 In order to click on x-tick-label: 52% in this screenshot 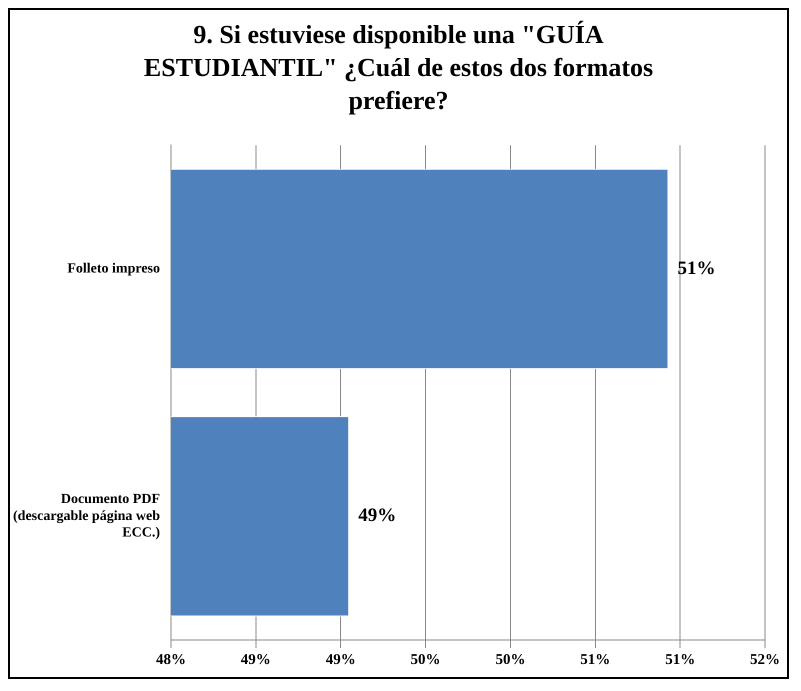, I will do `click(765, 660)`.